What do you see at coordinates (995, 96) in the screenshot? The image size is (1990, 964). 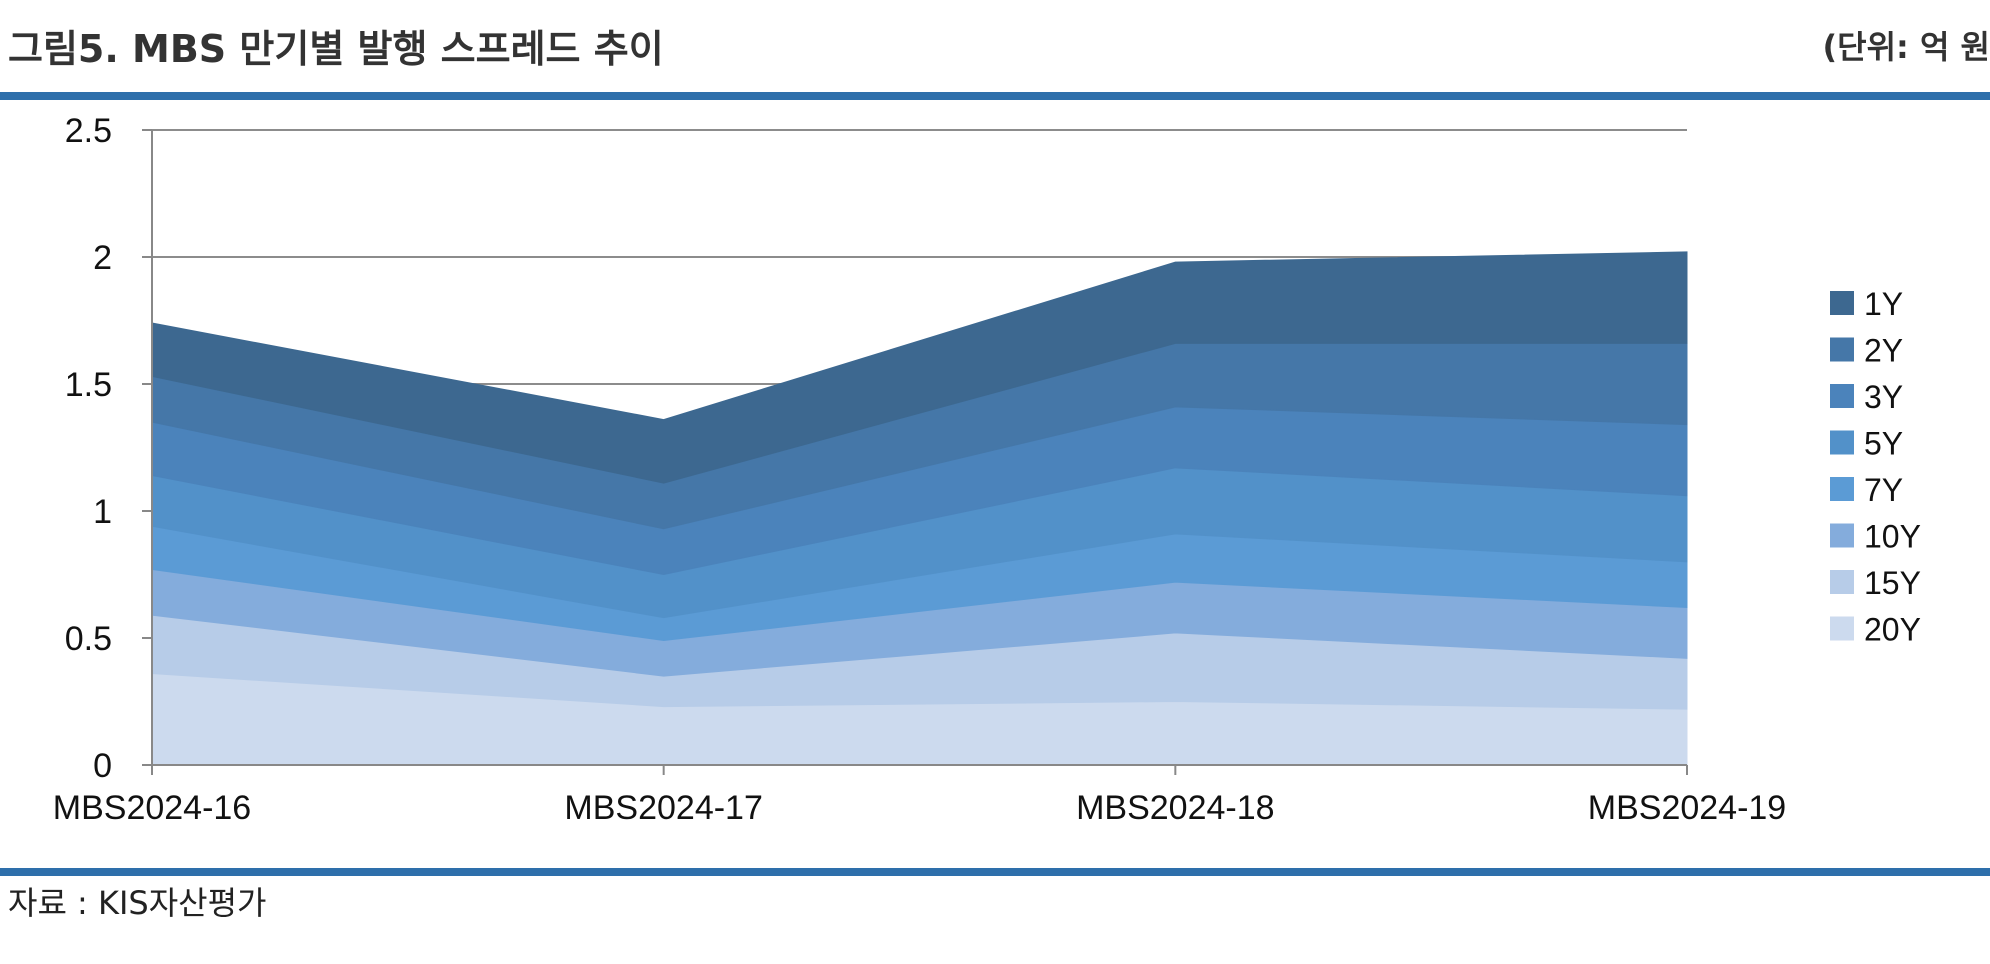 I see `top-rule` at bounding box center [995, 96].